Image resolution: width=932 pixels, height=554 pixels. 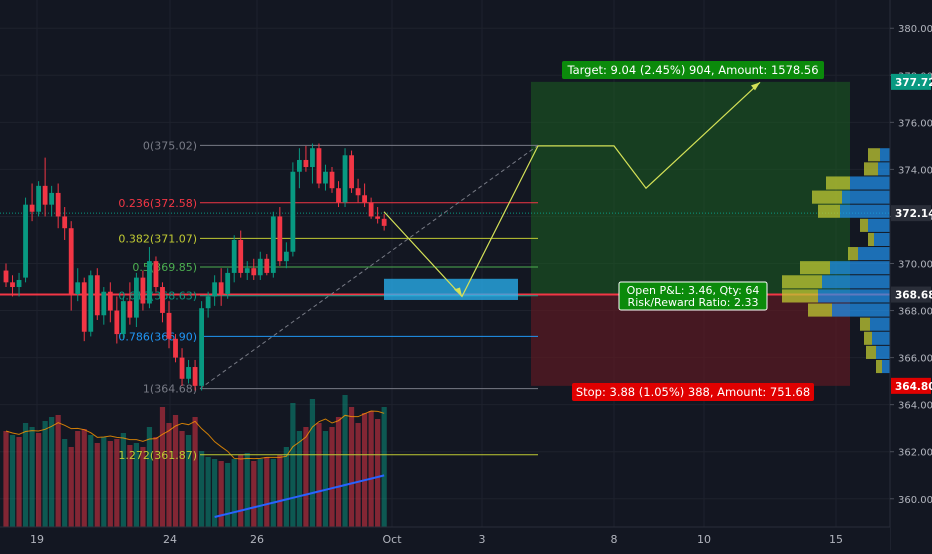 I want to click on price-tick-label: 364.00, so click(x=915, y=406).